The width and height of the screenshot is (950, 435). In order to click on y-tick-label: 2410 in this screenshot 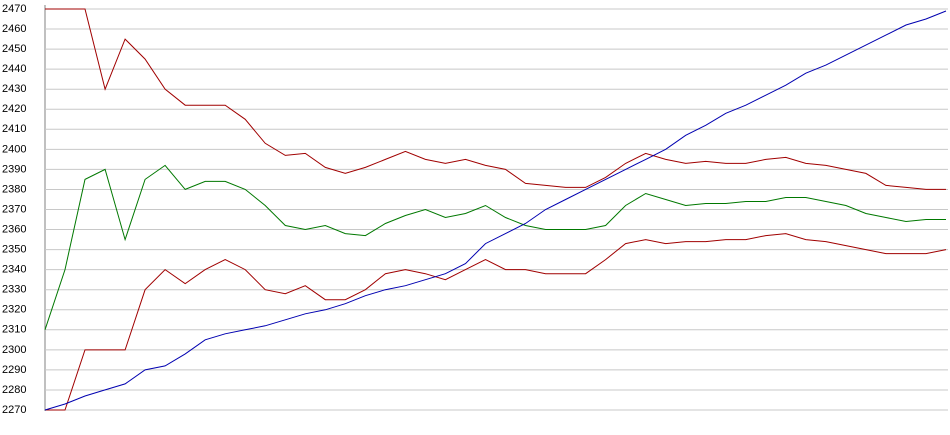, I will do `click(14, 129)`.